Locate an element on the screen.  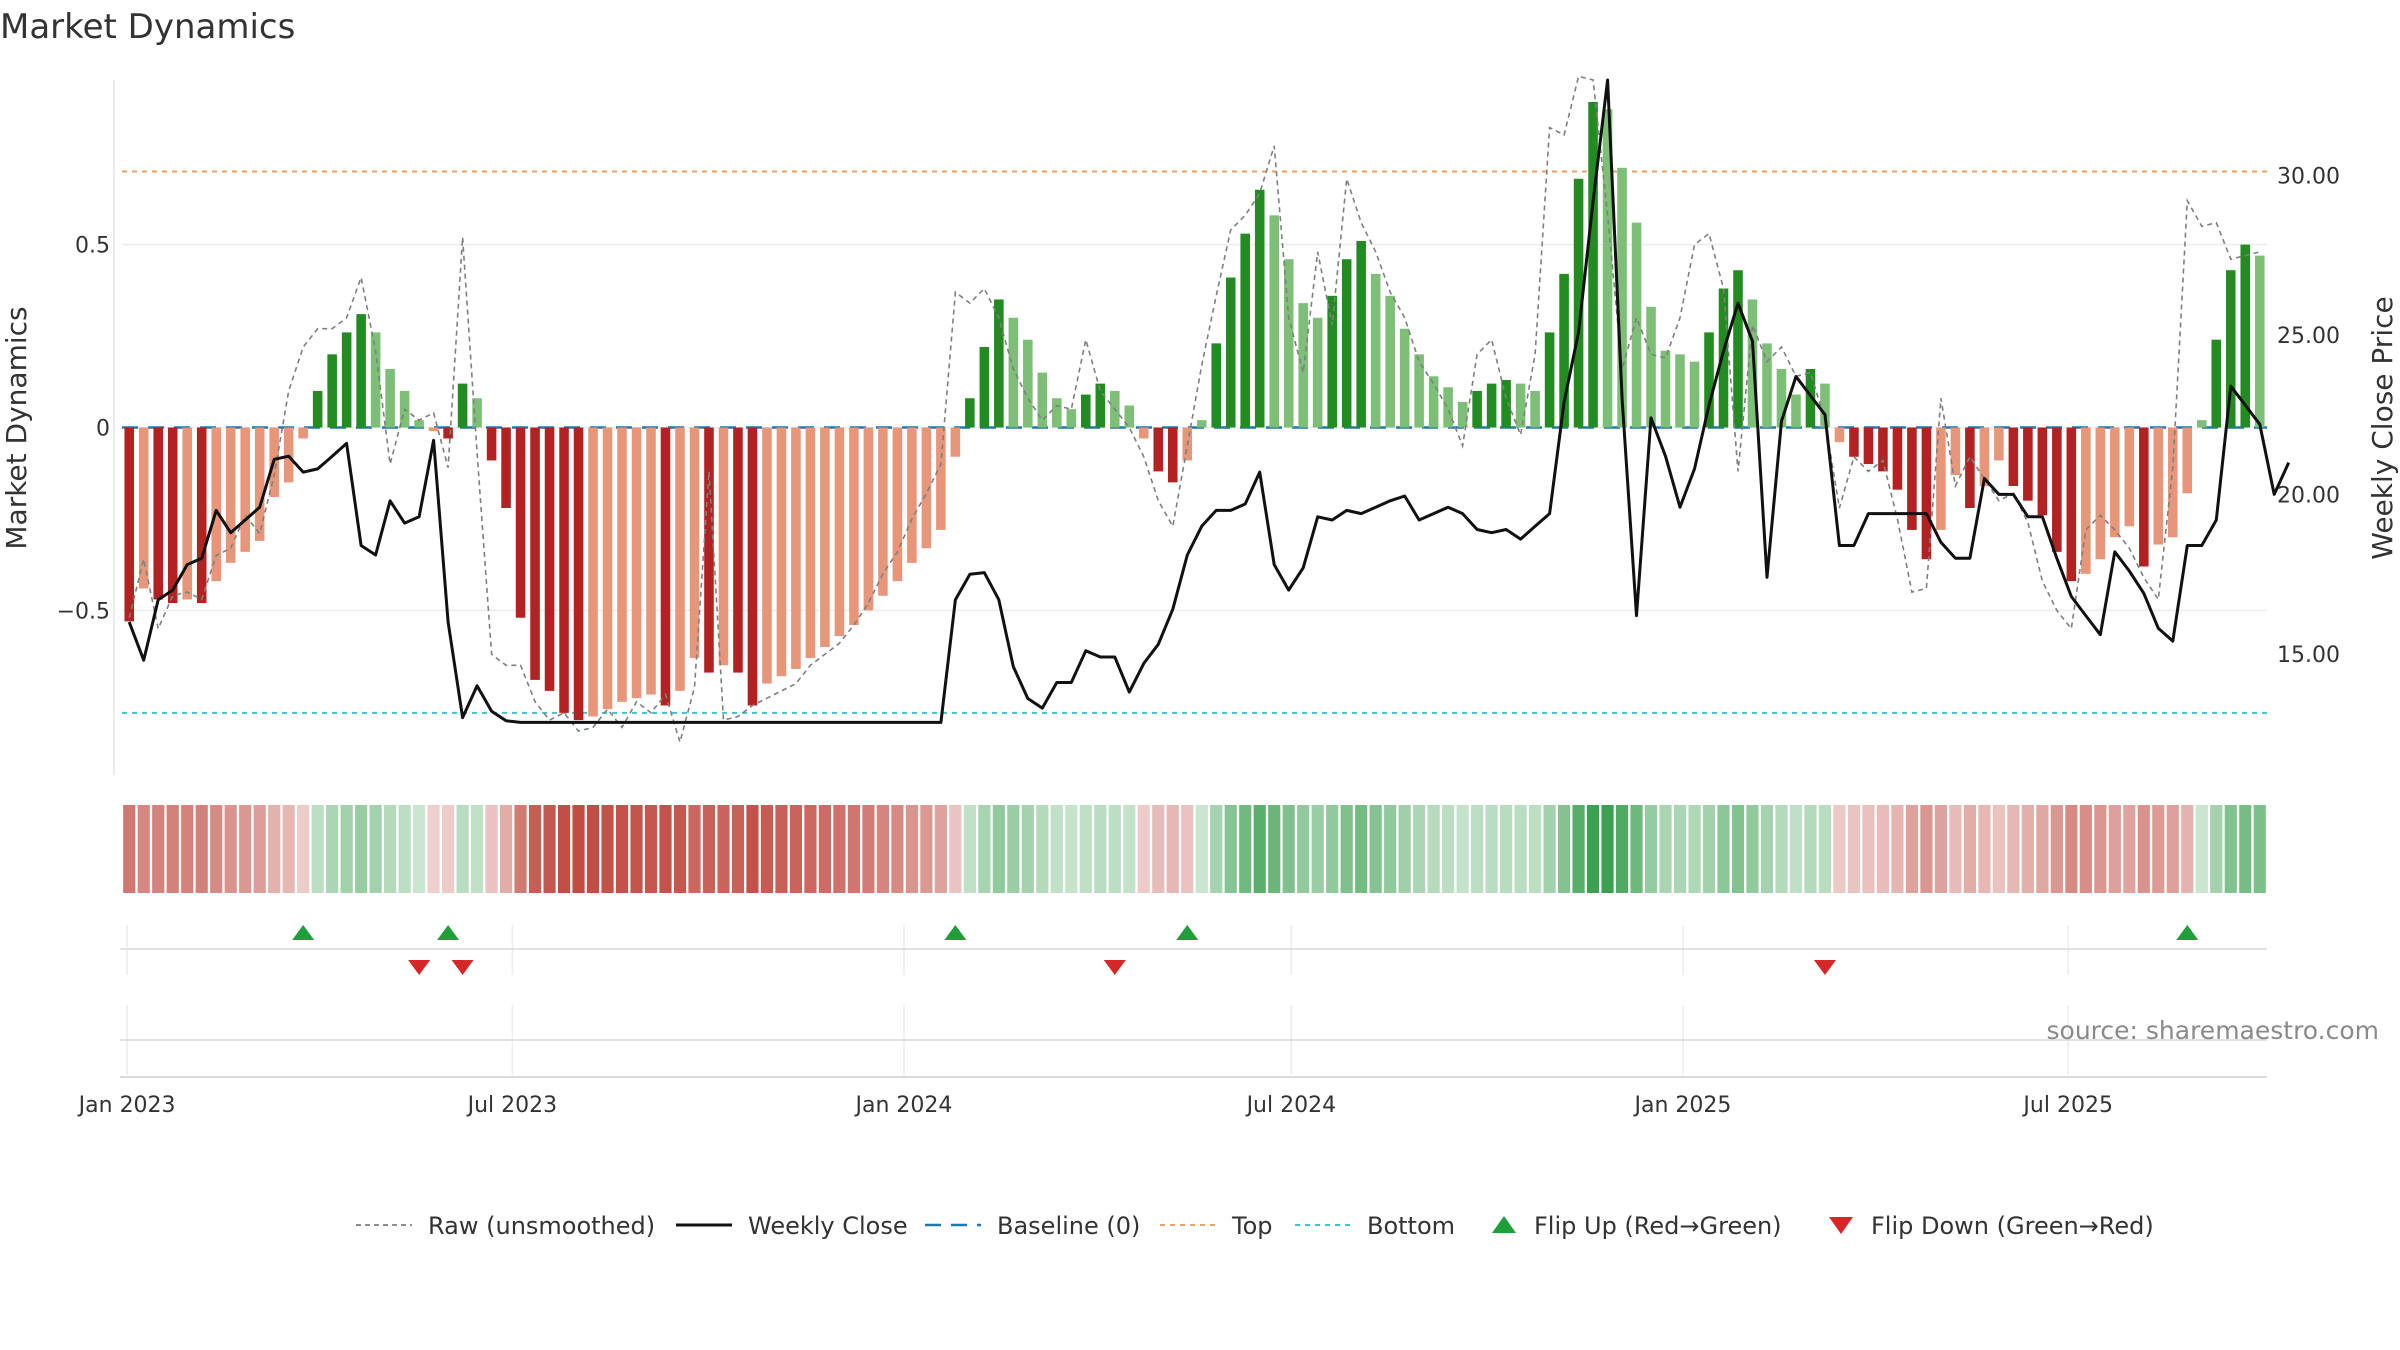
x-tick-label: Jul 2024 is located at coordinates (1291, 1105).